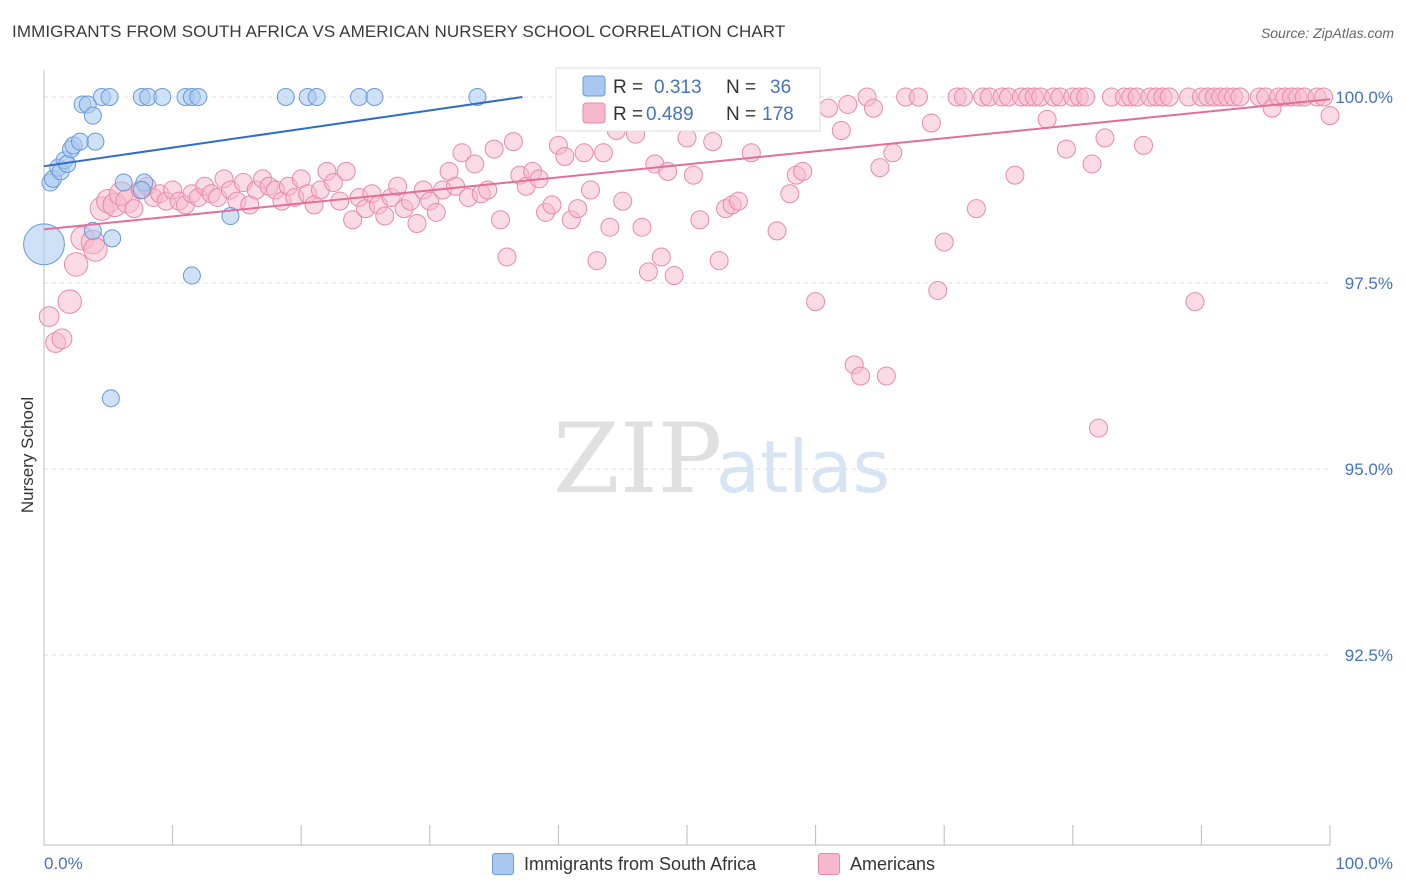 The image size is (1406, 892). I want to click on x-tick-label: 0.0%, so click(63, 863).